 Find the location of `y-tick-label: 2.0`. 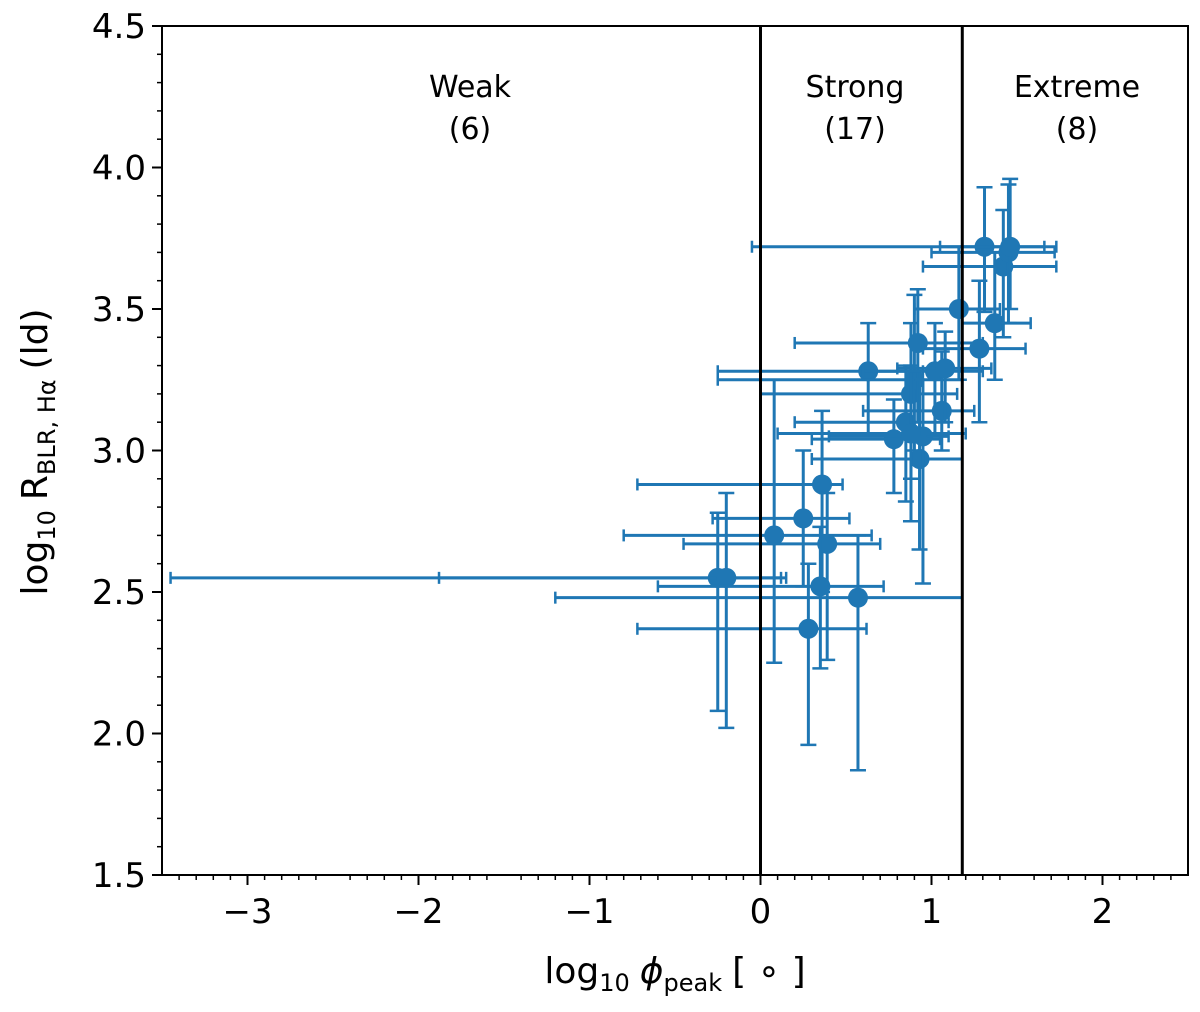

y-tick-label: 2.0 is located at coordinates (119, 735).